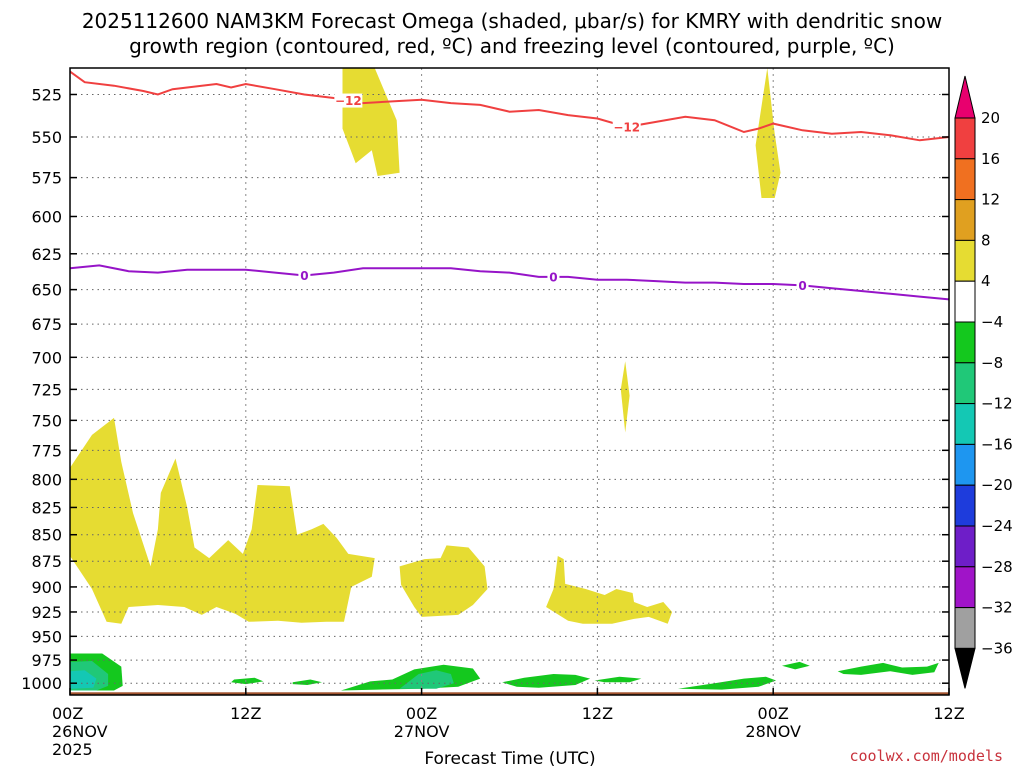  What do you see at coordinates (990, 159) in the screenshot?
I see `colorbar-level-label: 16` at bounding box center [990, 159].